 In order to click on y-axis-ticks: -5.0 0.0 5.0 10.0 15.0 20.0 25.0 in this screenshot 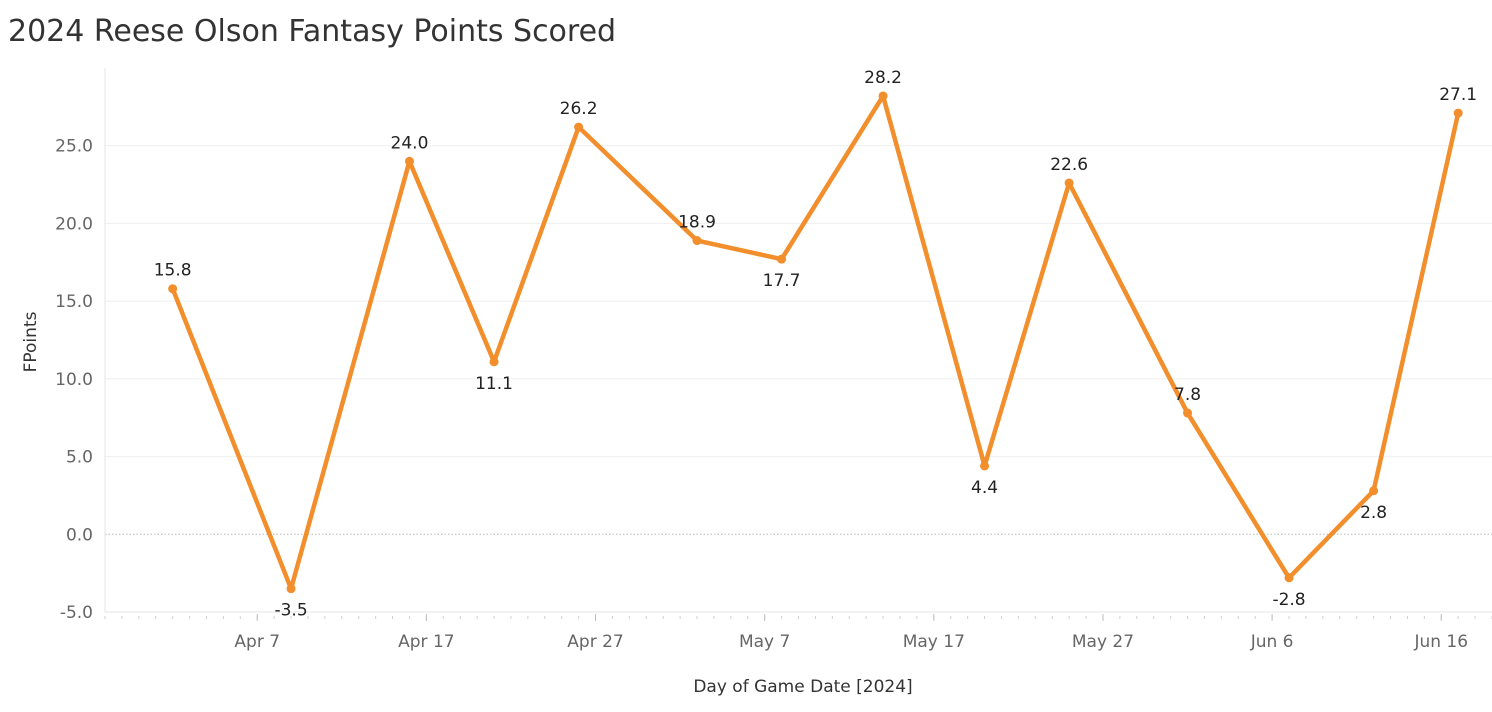, I will do `click(74, 380)`.